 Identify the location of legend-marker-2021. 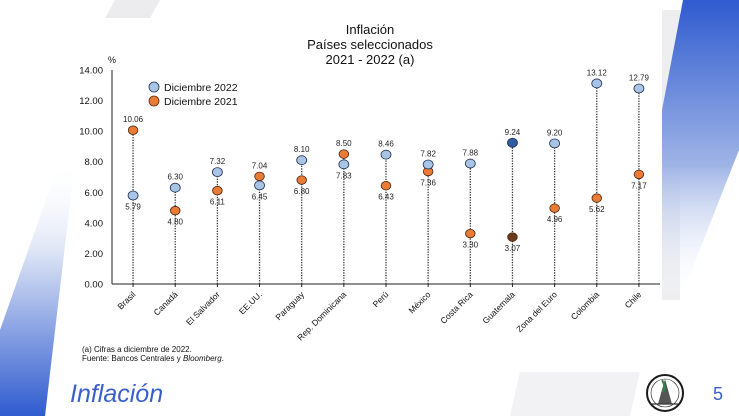
(154, 101).